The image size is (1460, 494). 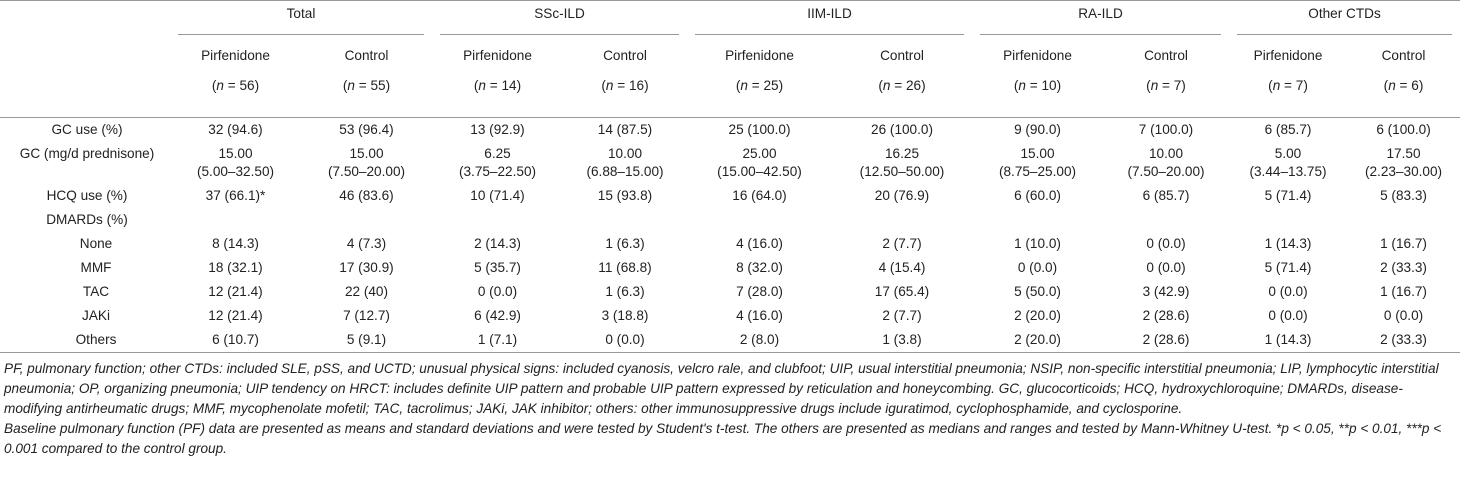 I want to click on cell-value: 7 (100.0), so click(x=1166, y=129).